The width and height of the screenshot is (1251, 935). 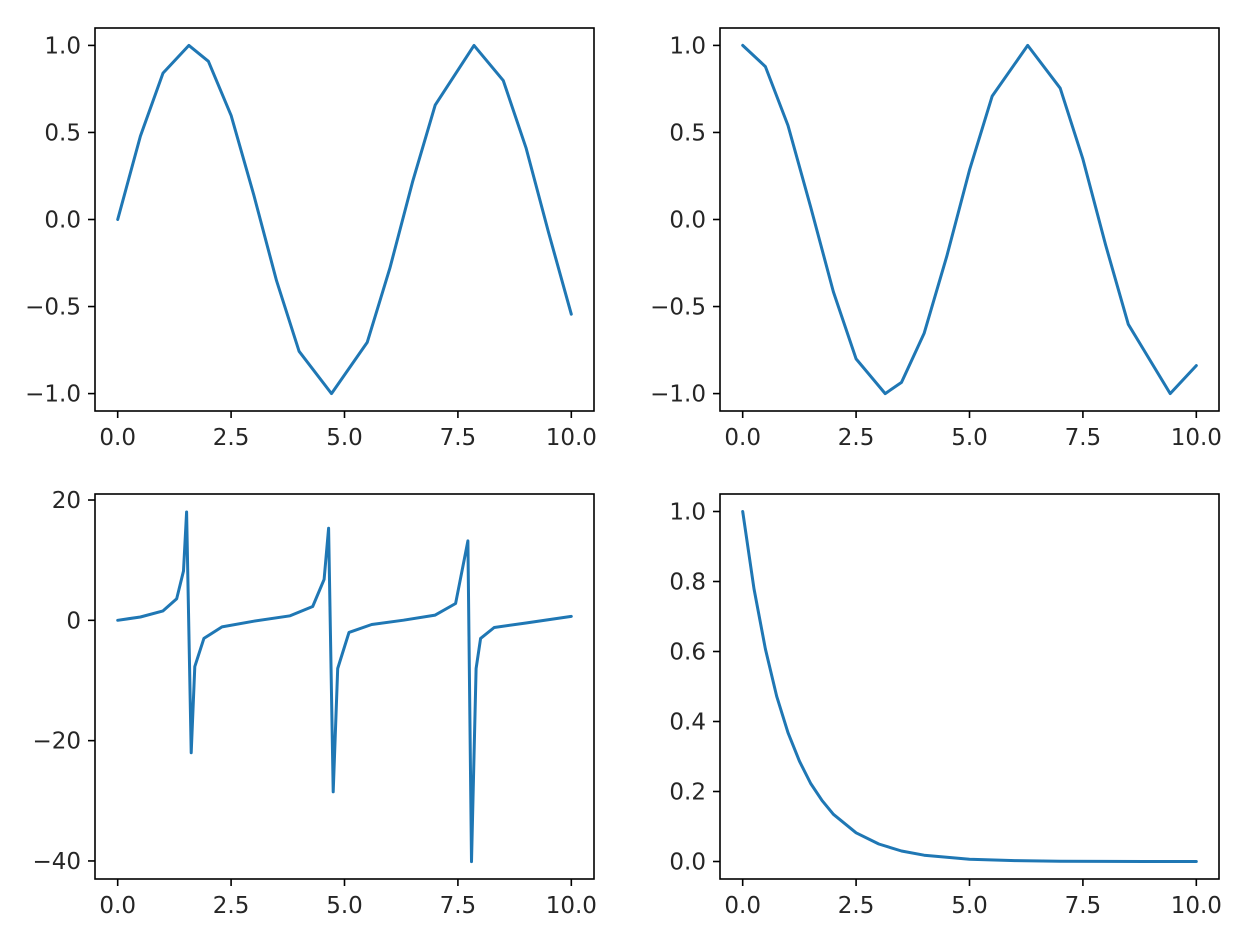 I want to click on series-line-bottom-left, so click(x=344, y=687).